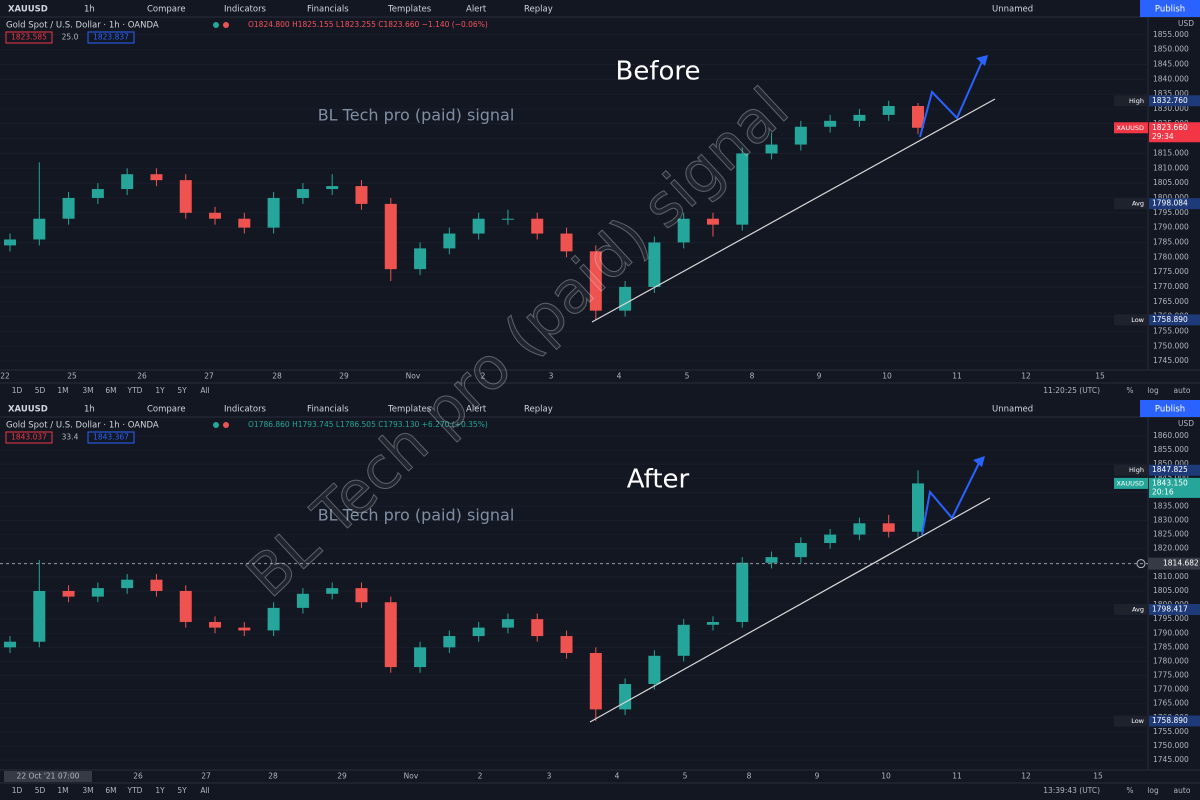  Describe the element at coordinates (1171, 590) in the screenshot. I see `y-tick-label: 1805.000` at that location.